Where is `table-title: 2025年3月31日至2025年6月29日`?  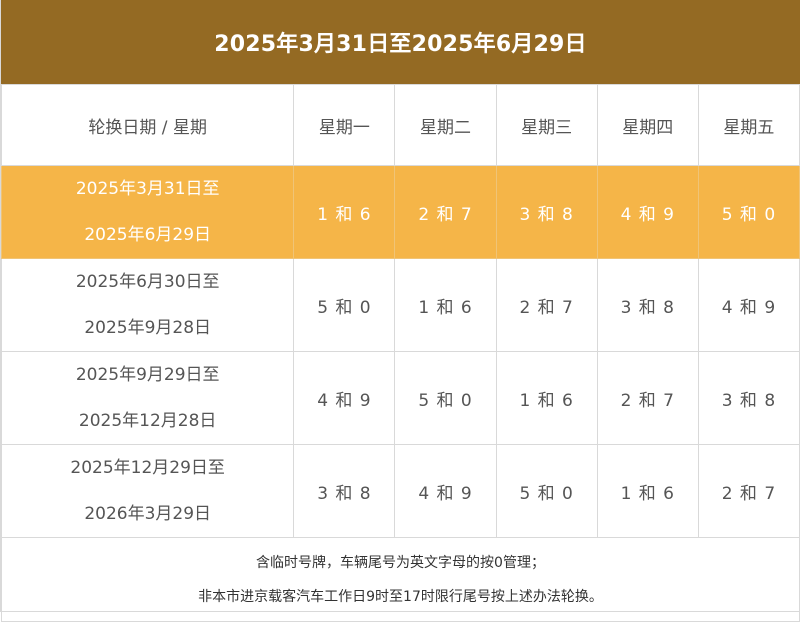 table-title: 2025年3月31日至2025年6月29日 is located at coordinates (400, 42).